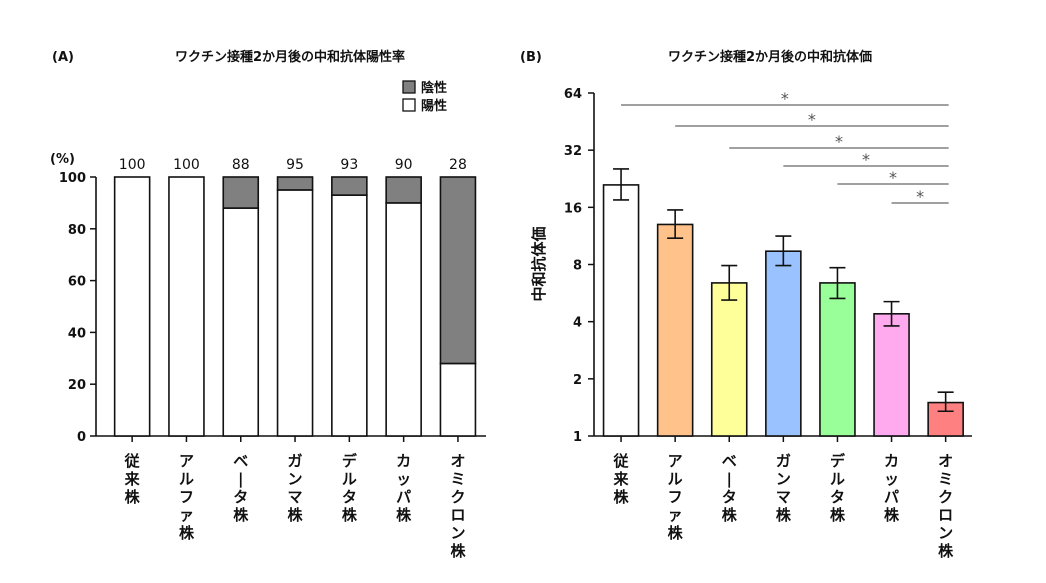  I want to click on panel-a-data-label: 28, so click(458, 165).